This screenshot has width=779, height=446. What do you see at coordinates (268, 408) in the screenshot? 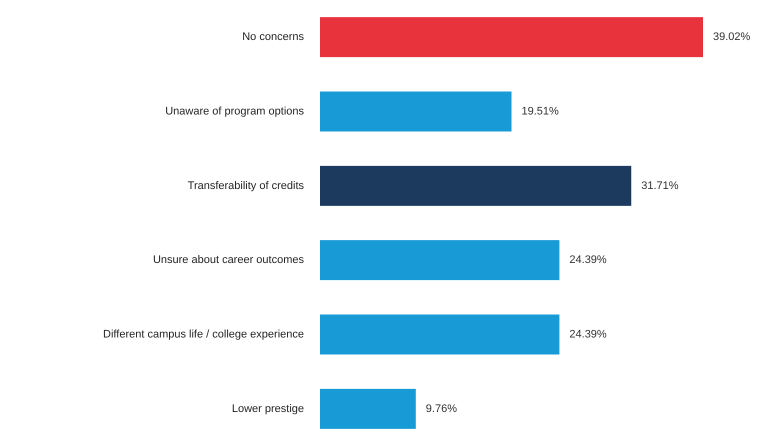
I see `y-tick-label: Lower prestige` at bounding box center [268, 408].